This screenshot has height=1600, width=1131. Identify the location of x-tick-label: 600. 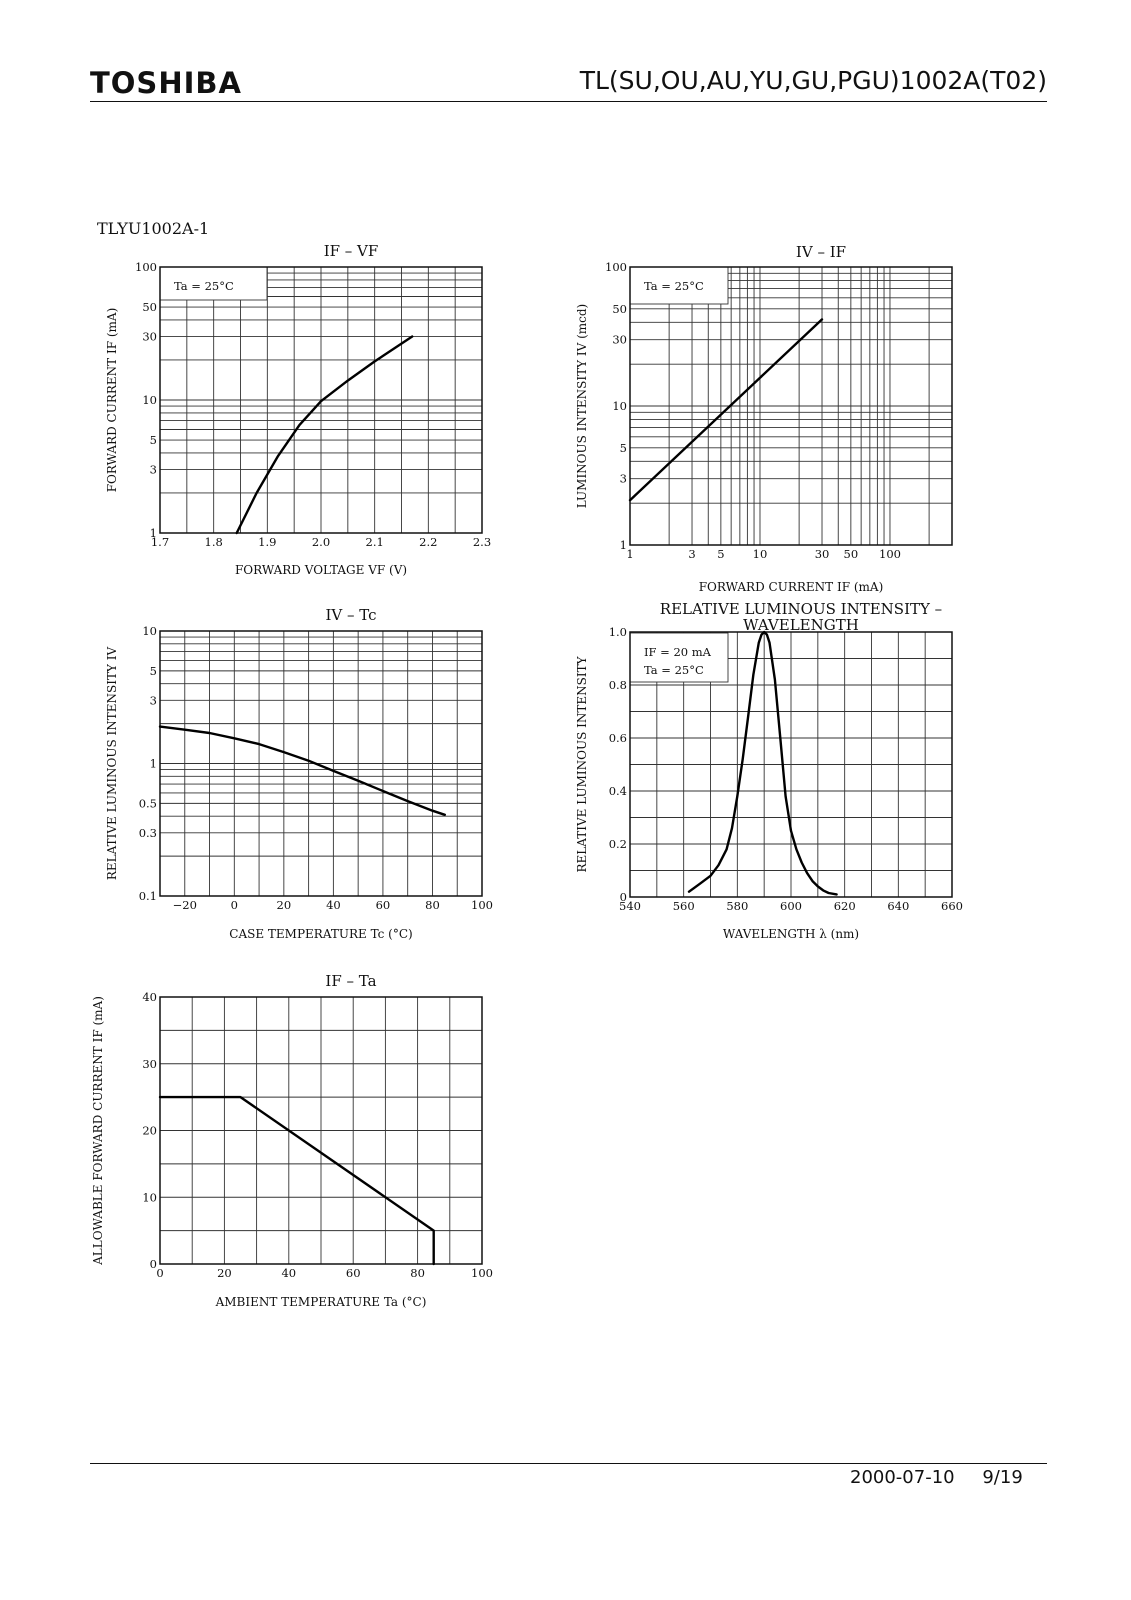
(791, 906).